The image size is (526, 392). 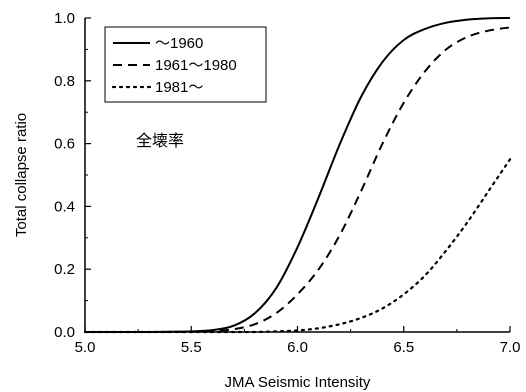 I want to click on chart-annotation: 全壊率, so click(x=160, y=140).